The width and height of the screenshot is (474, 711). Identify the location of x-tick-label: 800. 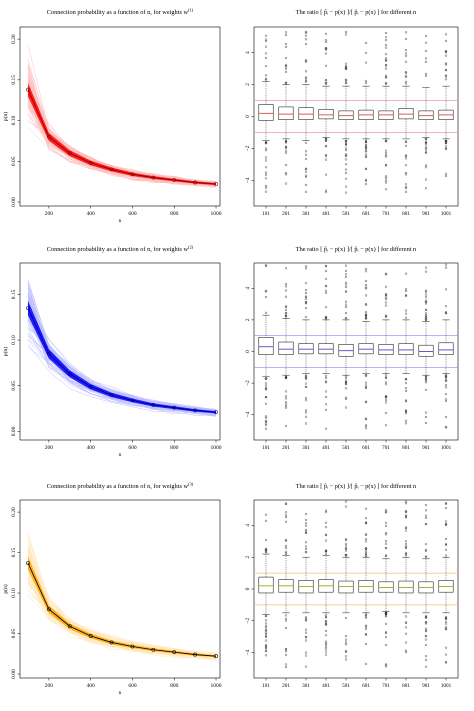
(174, 214).